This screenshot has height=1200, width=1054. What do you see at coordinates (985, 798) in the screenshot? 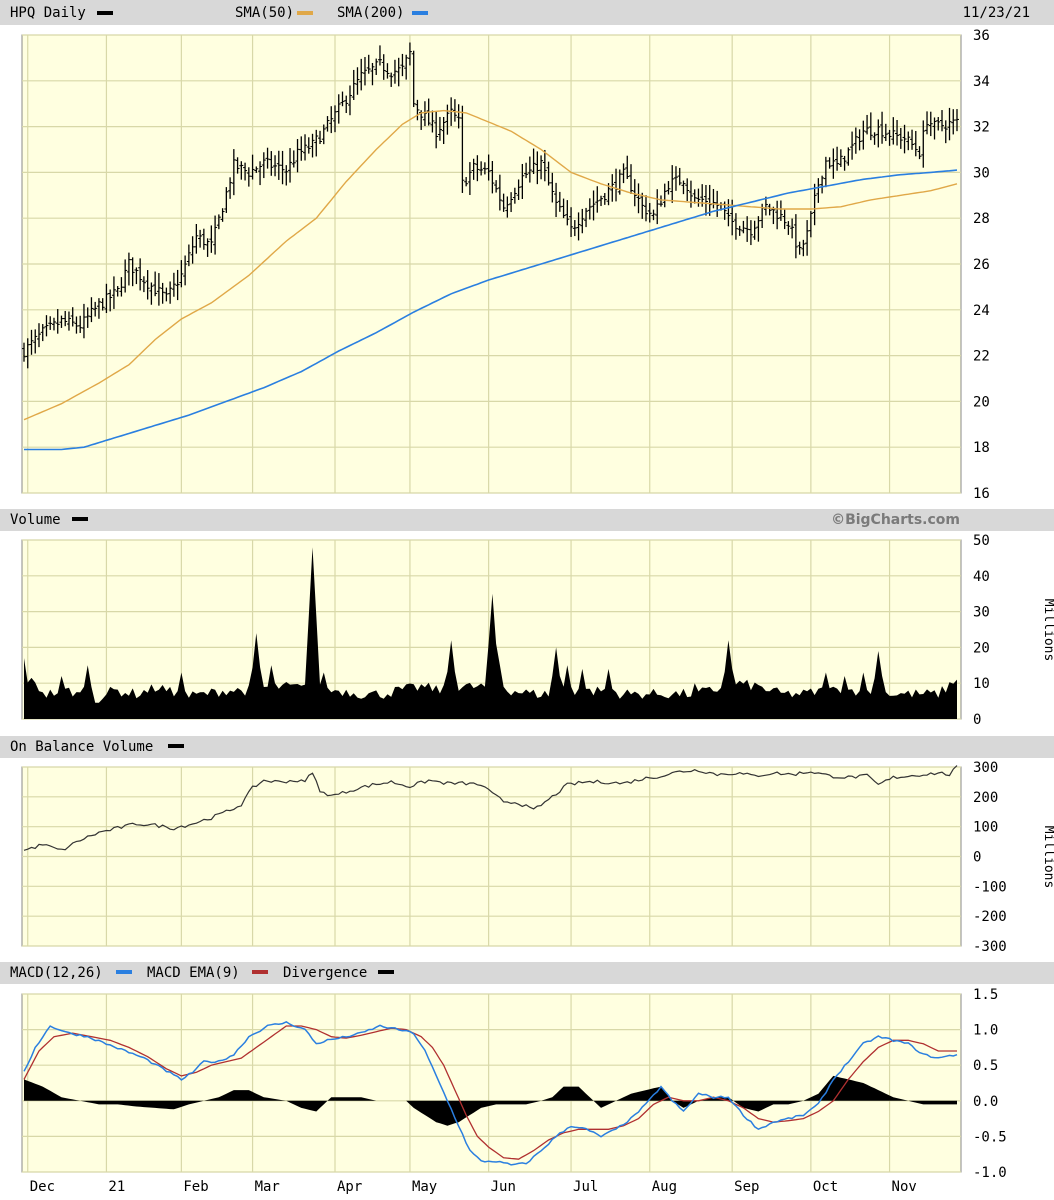
I see `y-tick-label: 200` at bounding box center [985, 798].